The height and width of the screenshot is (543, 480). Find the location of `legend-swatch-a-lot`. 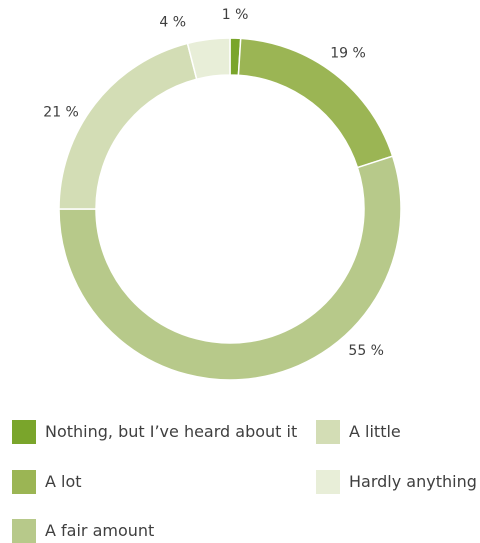

legend-swatch-a-lot is located at coordinates (24, 482).